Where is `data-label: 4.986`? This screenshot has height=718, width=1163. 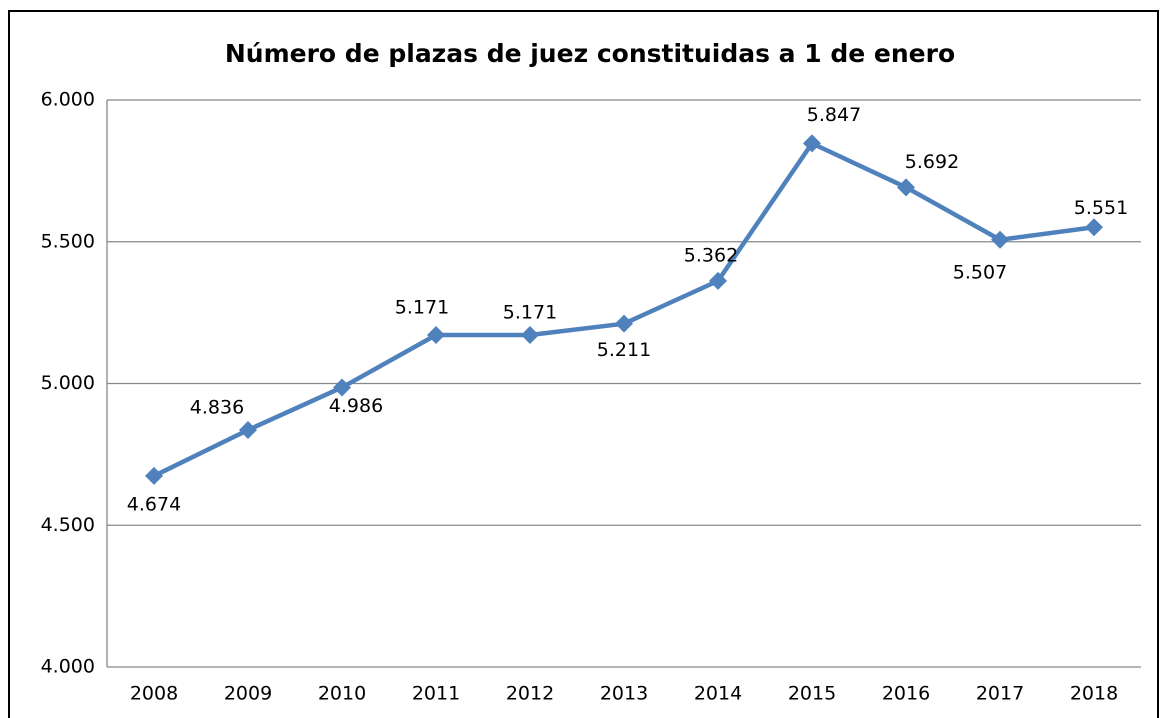 data-label: 4.986 is located at coordinates (356, 406).